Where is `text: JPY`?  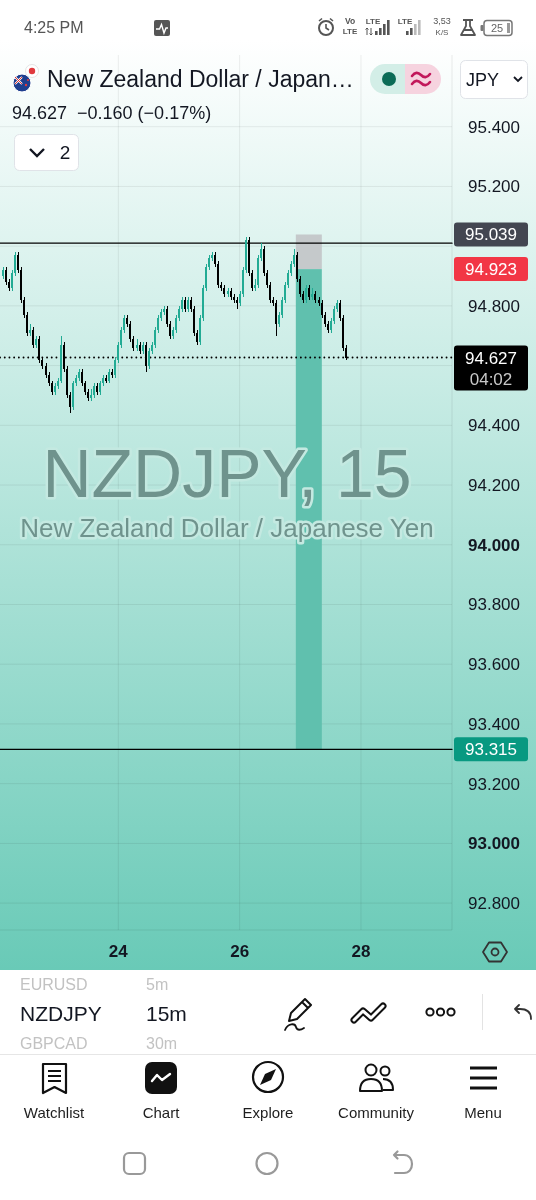
text: JPY is located at coordinates (483, 80).